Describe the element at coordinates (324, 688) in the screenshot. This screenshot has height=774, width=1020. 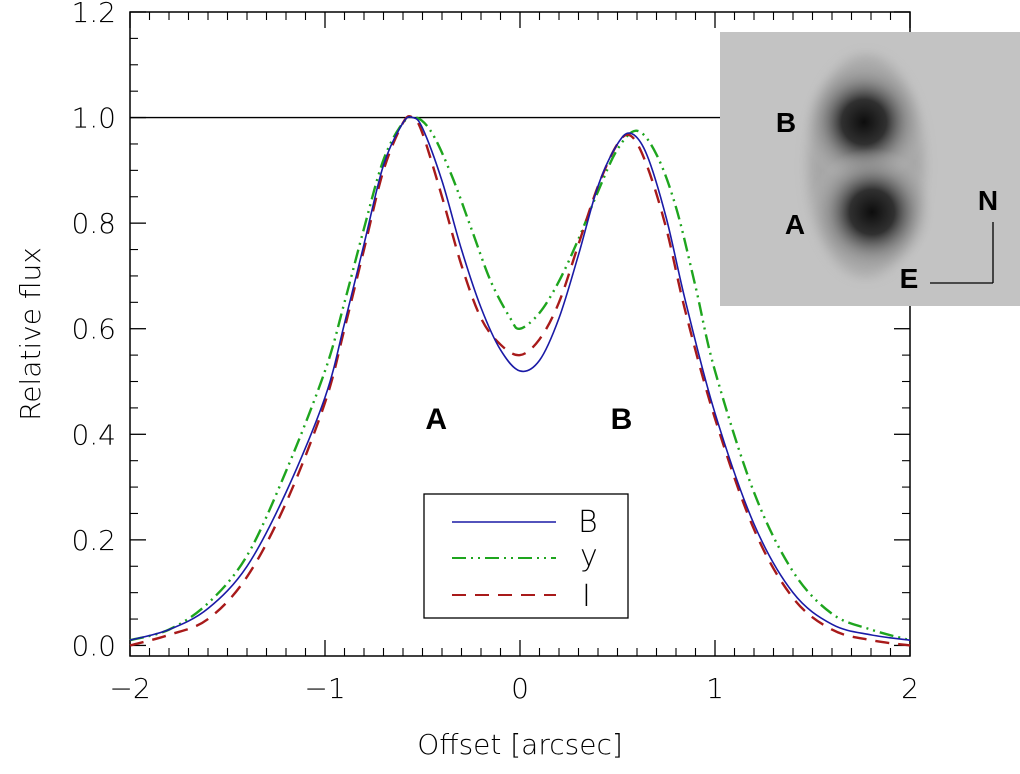
I see `x-tick-label: −1` at that location.